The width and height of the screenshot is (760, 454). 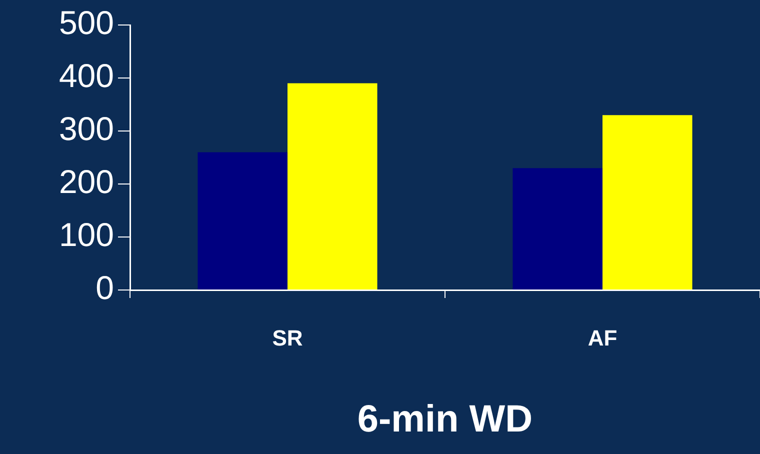 What do you see at coordinates (86, 75) in the screenshot?
I see `y-tick-label: 400` at bounding box center [86, 75].